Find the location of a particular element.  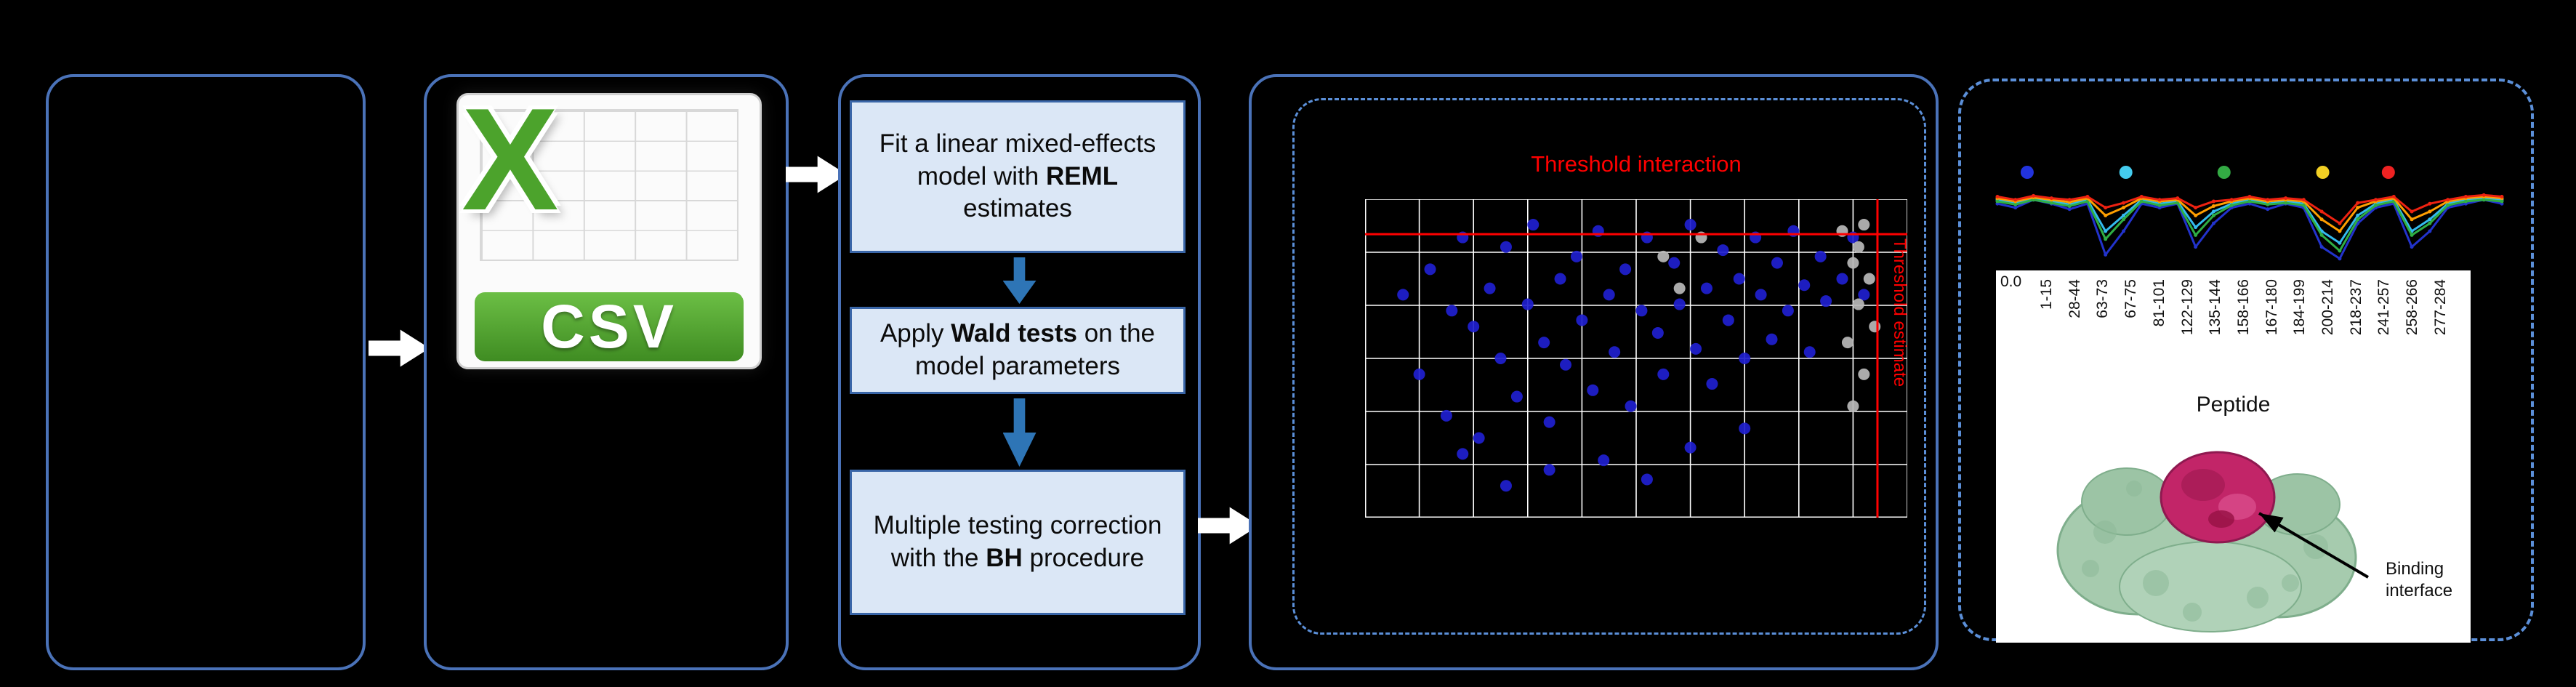

peptide-tick-label: 200-214 is located at coordinates (2327, 307).